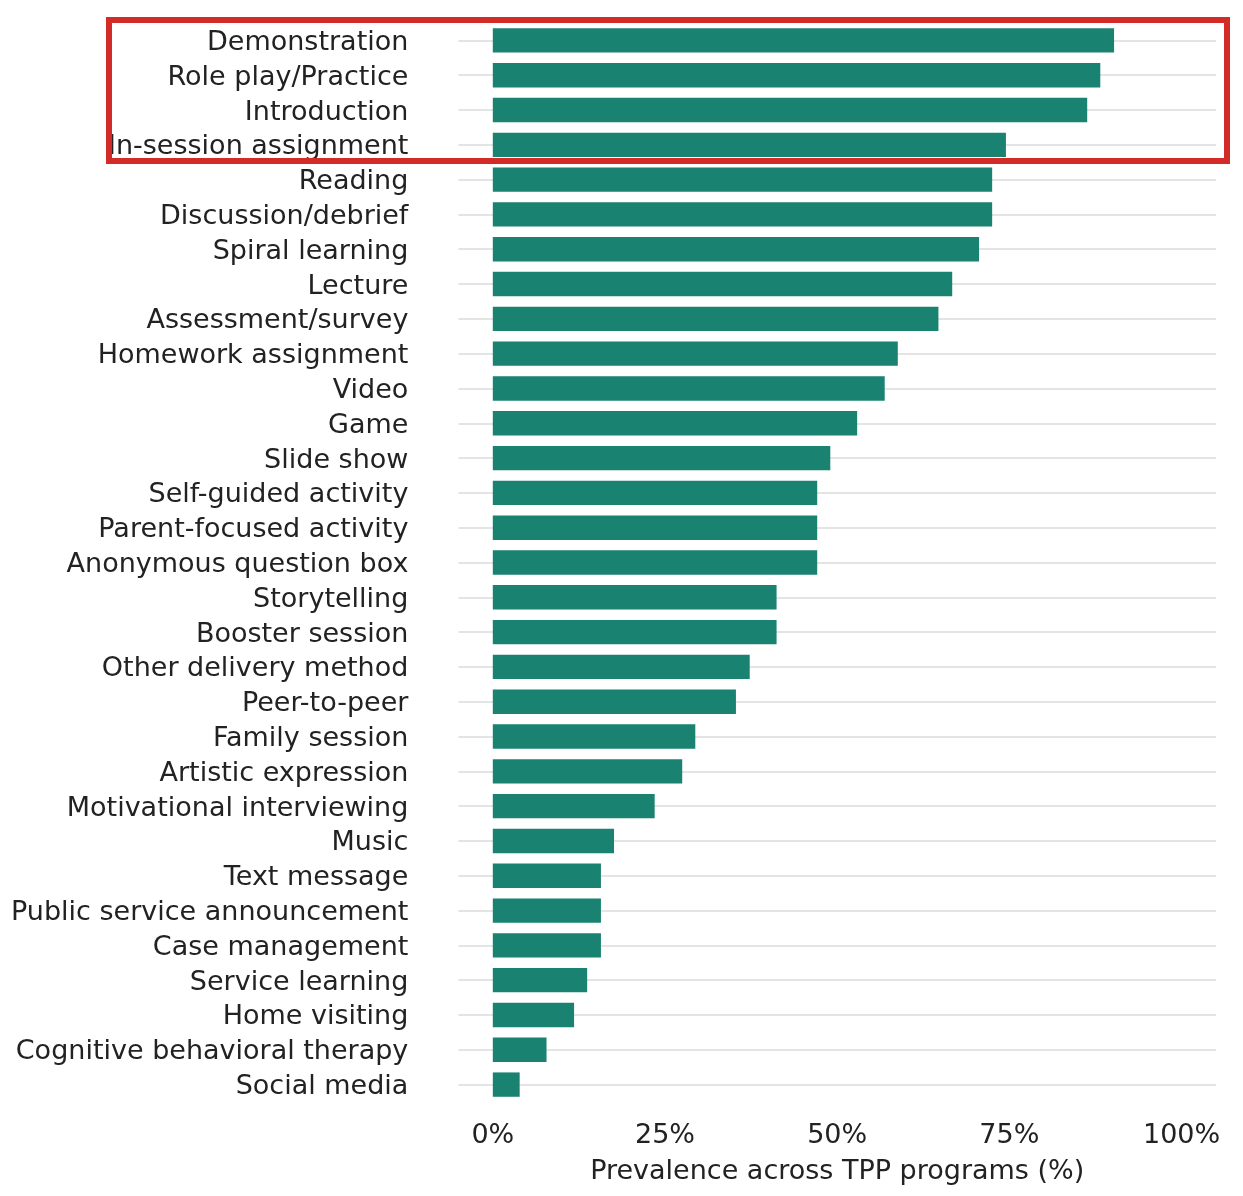  Describe the element at coordinates (315, 1015) in the screenshot. I see `y-tick-label: Home visiting` at that location.